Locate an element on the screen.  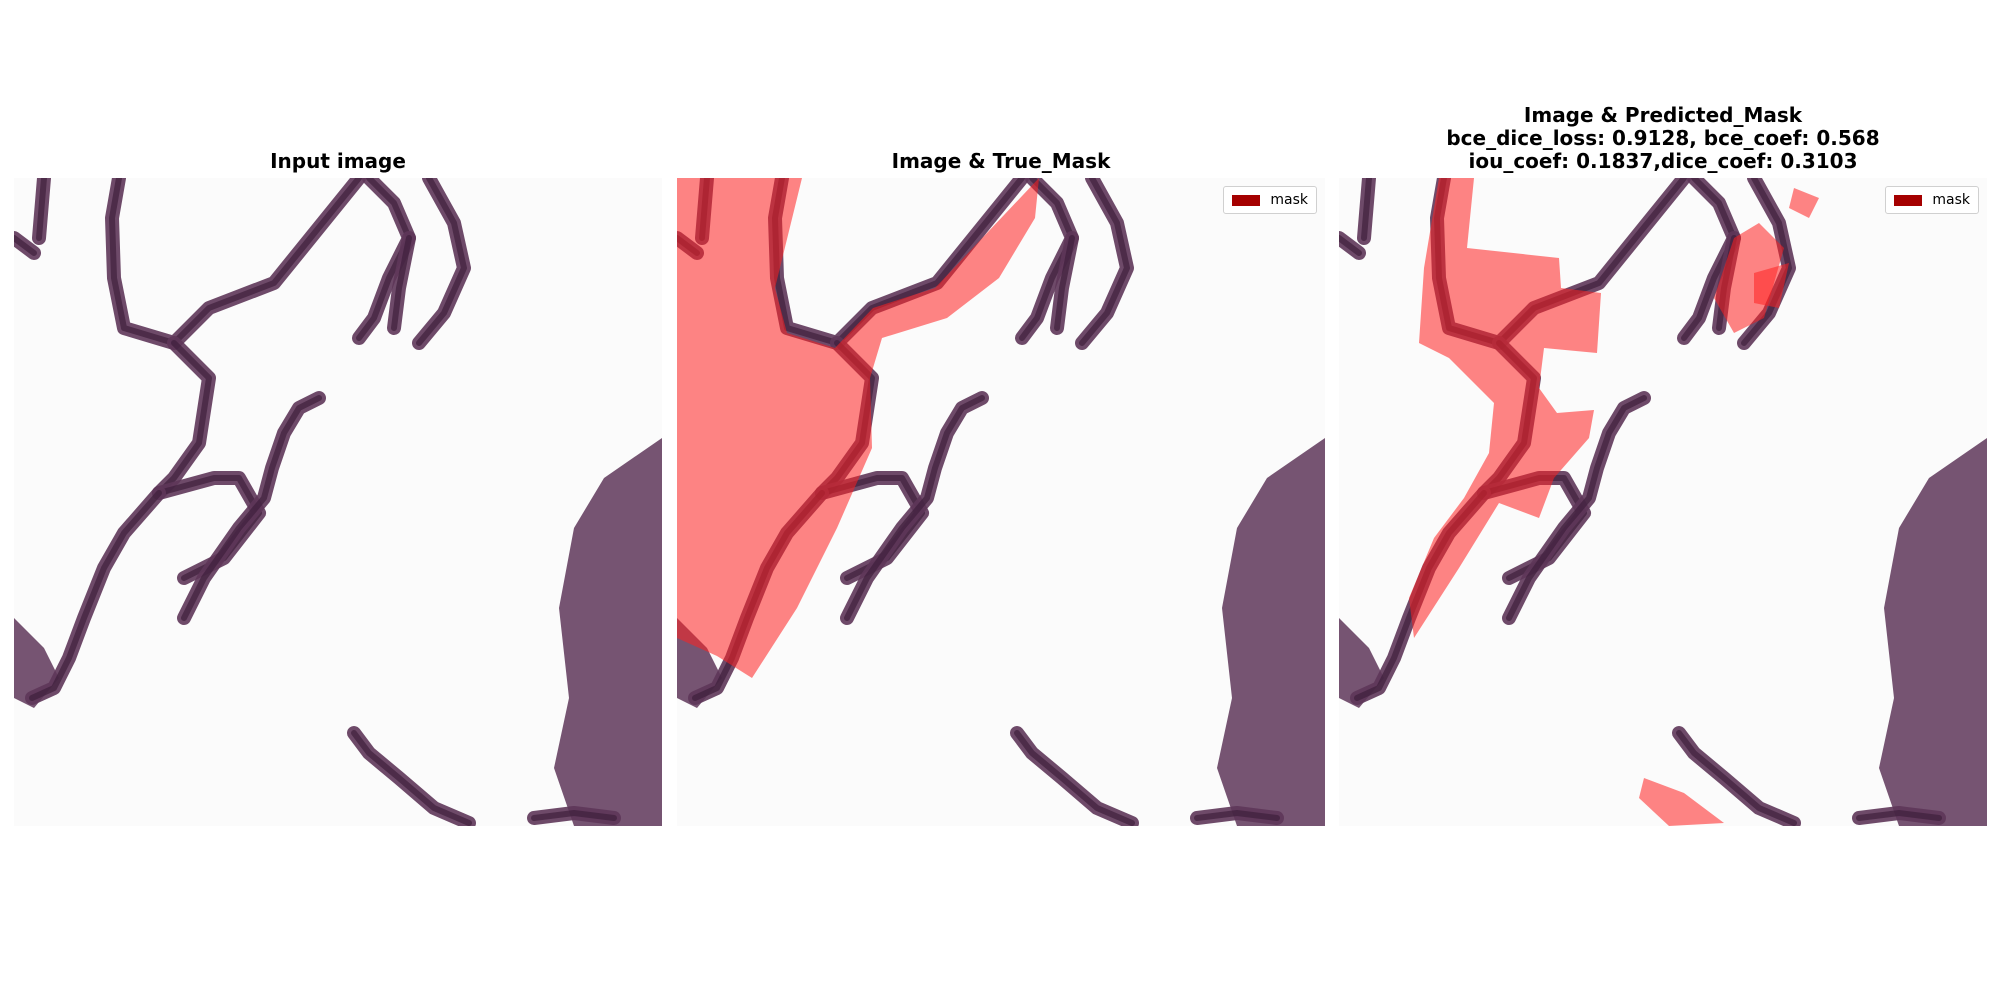
panel-3-title-line-3: iou_coef: 0.1837,dice_coef: 0.3103 is located at coordinates (1663, 161).